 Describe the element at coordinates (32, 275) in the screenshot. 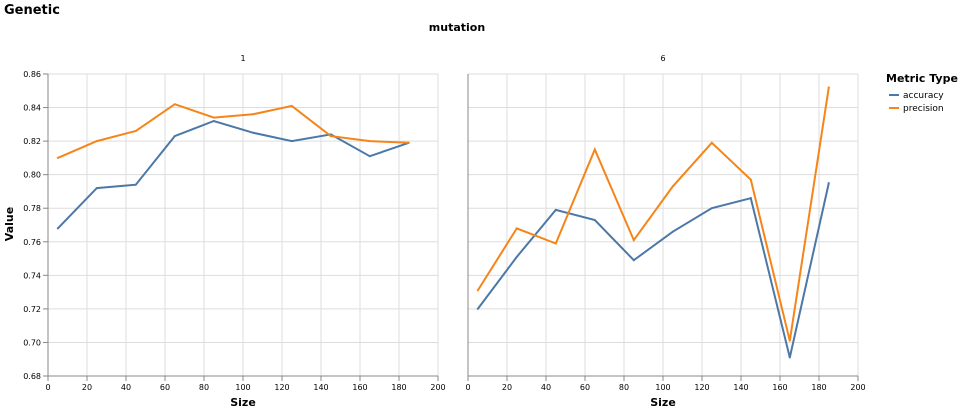

I see `y-tick-label: 0.74` at that location.